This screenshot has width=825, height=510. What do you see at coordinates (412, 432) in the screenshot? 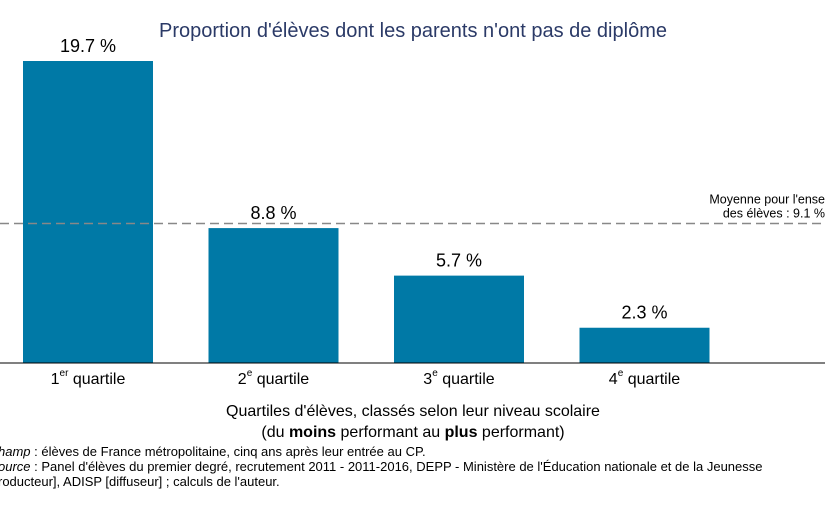
I see `x-axis-label-line2: (du moins performant au plus performant)` at bounding box center [412, 432].